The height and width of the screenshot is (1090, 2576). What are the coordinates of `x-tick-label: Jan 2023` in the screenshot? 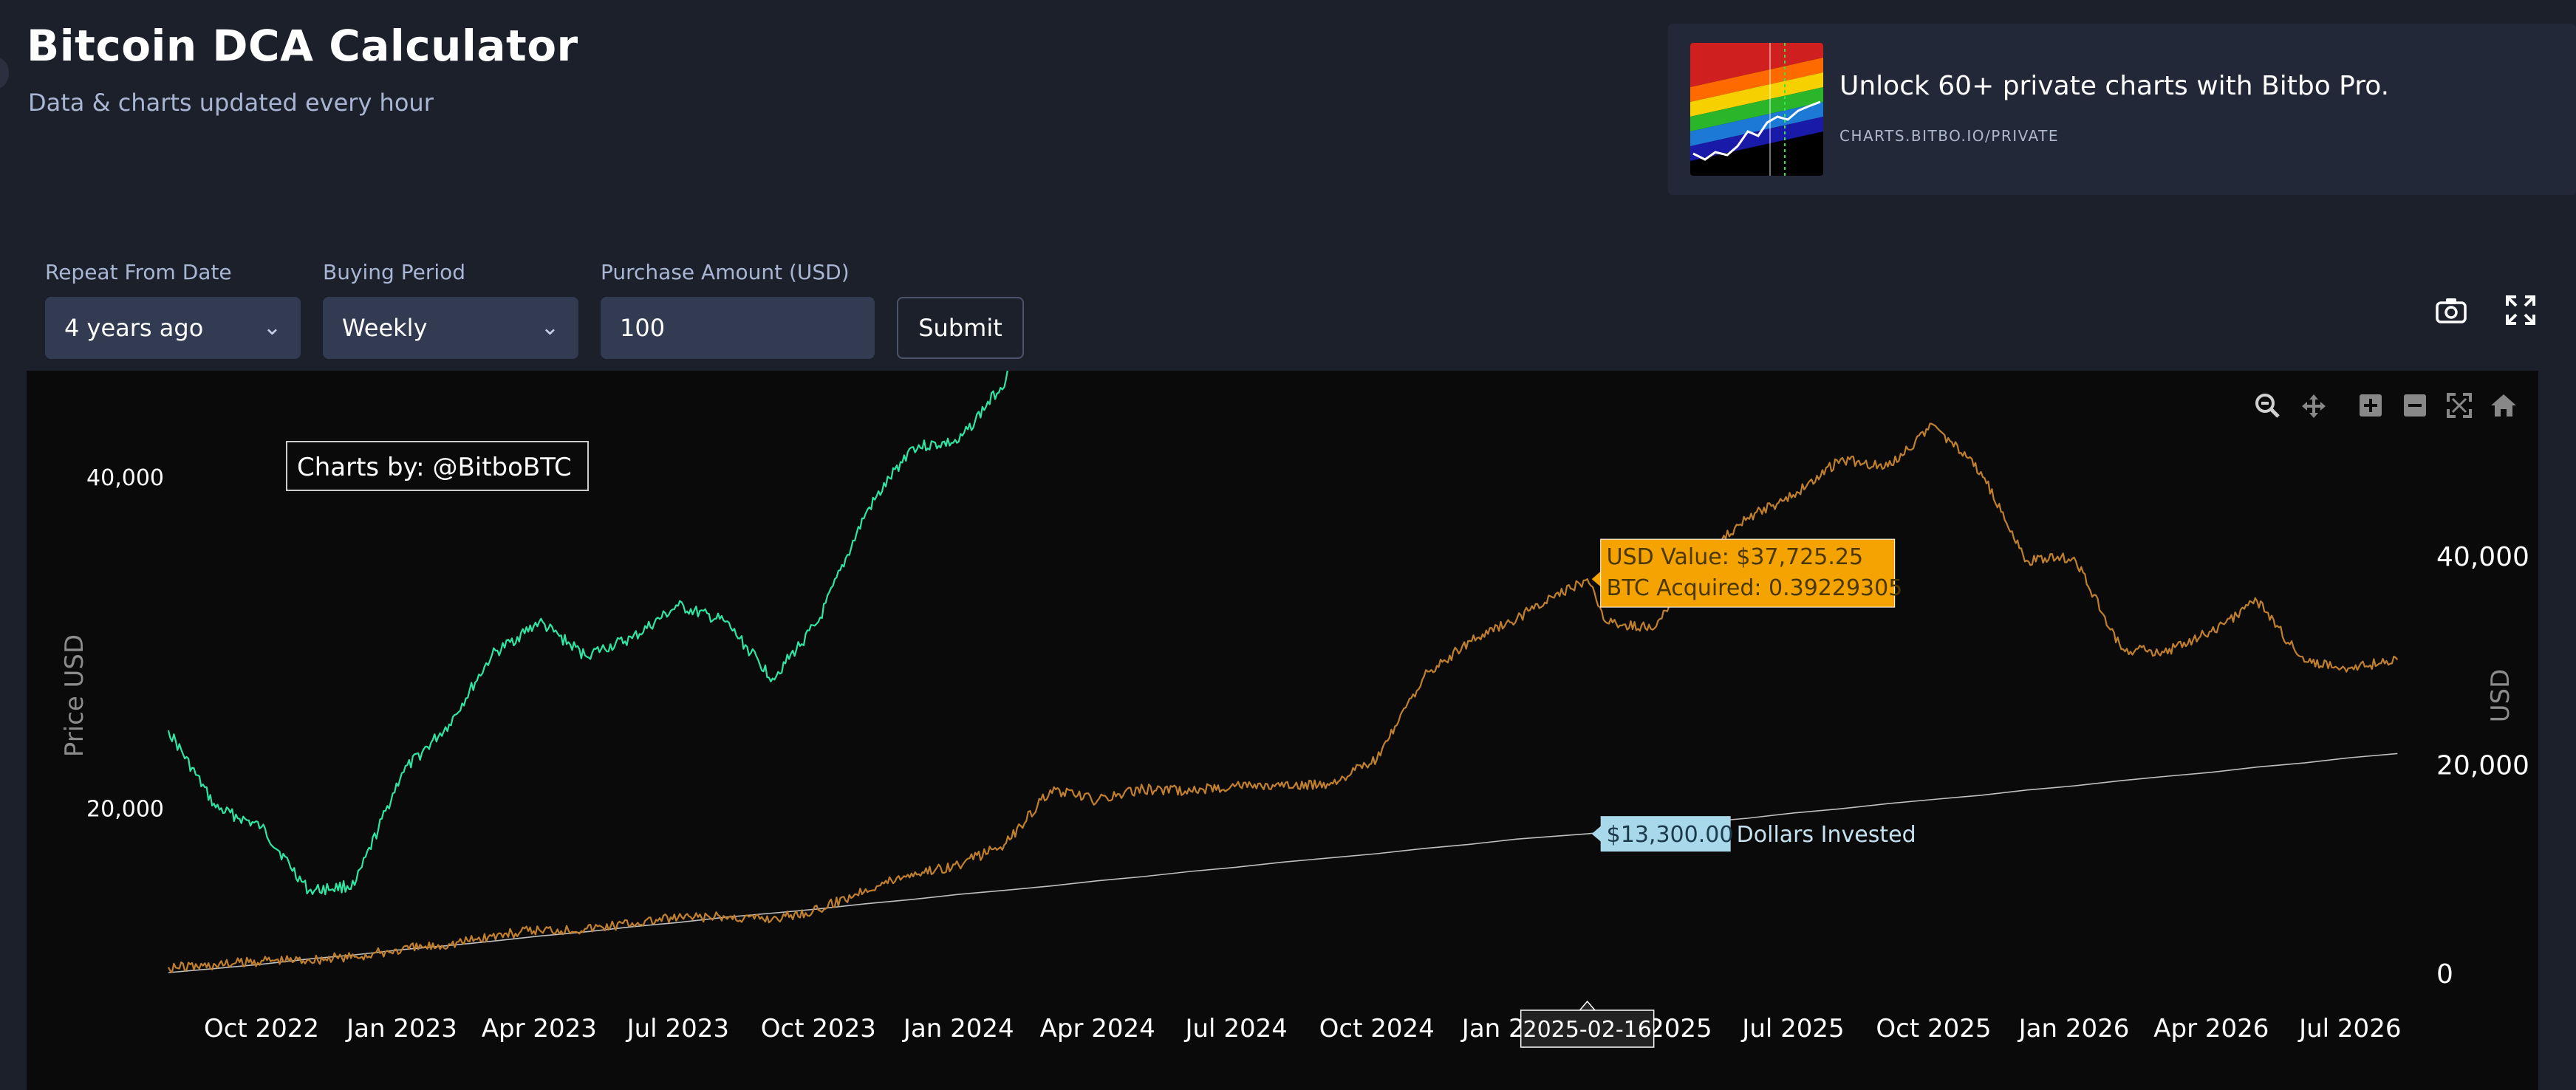 It's located at (401, 1028).